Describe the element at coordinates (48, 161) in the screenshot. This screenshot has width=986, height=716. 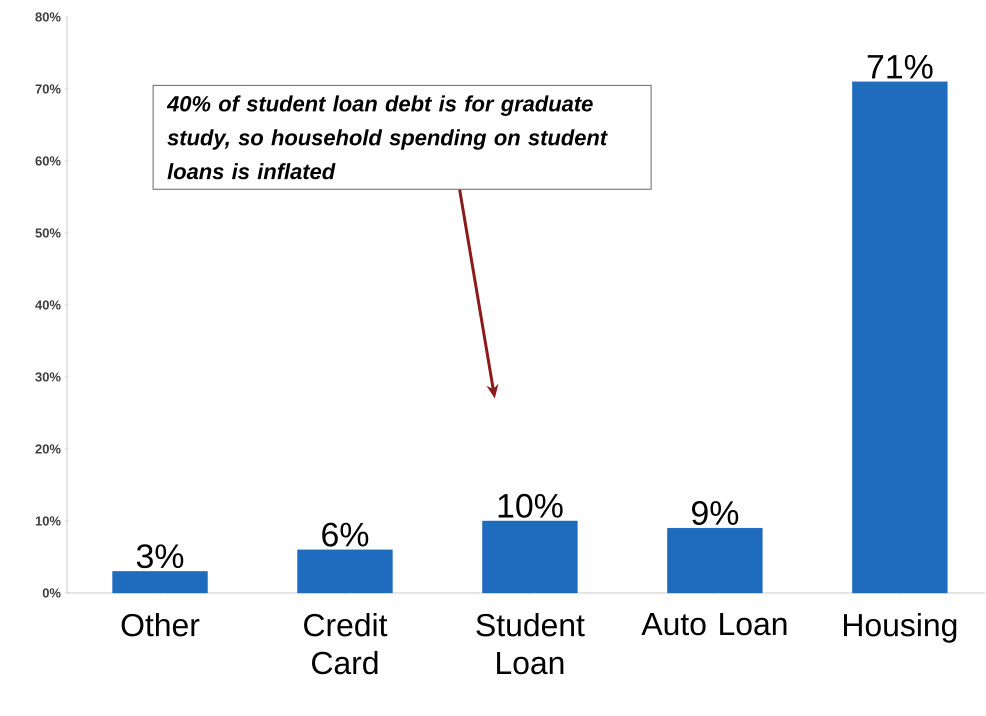
I see `y-tick-label: 60%` at that location.